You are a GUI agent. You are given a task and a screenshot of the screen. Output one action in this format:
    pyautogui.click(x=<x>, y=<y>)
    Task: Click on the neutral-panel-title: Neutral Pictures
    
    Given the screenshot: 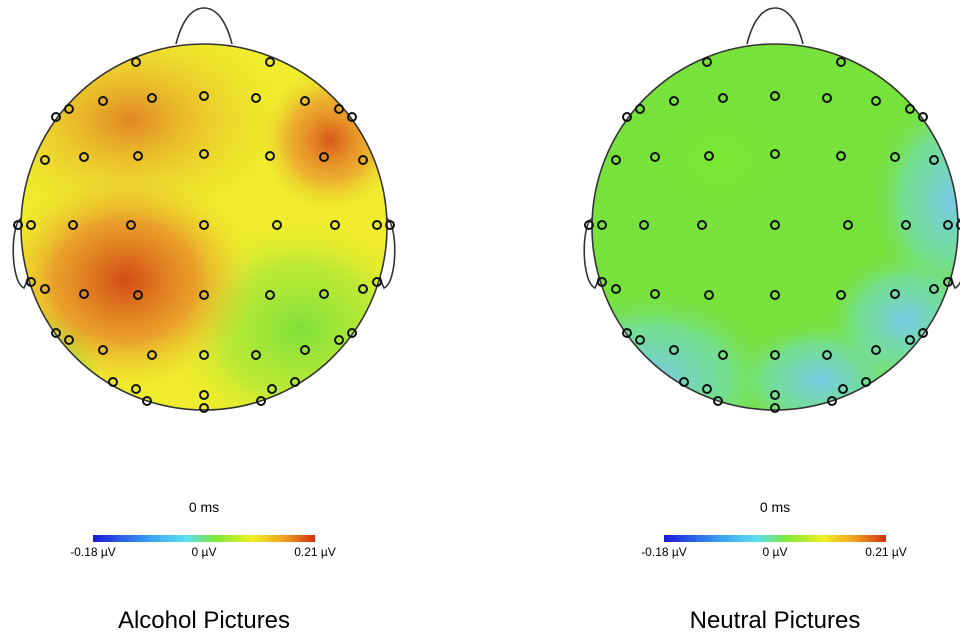 What is the action you would take?
    pyautogui.click(x=775, y=620)
    